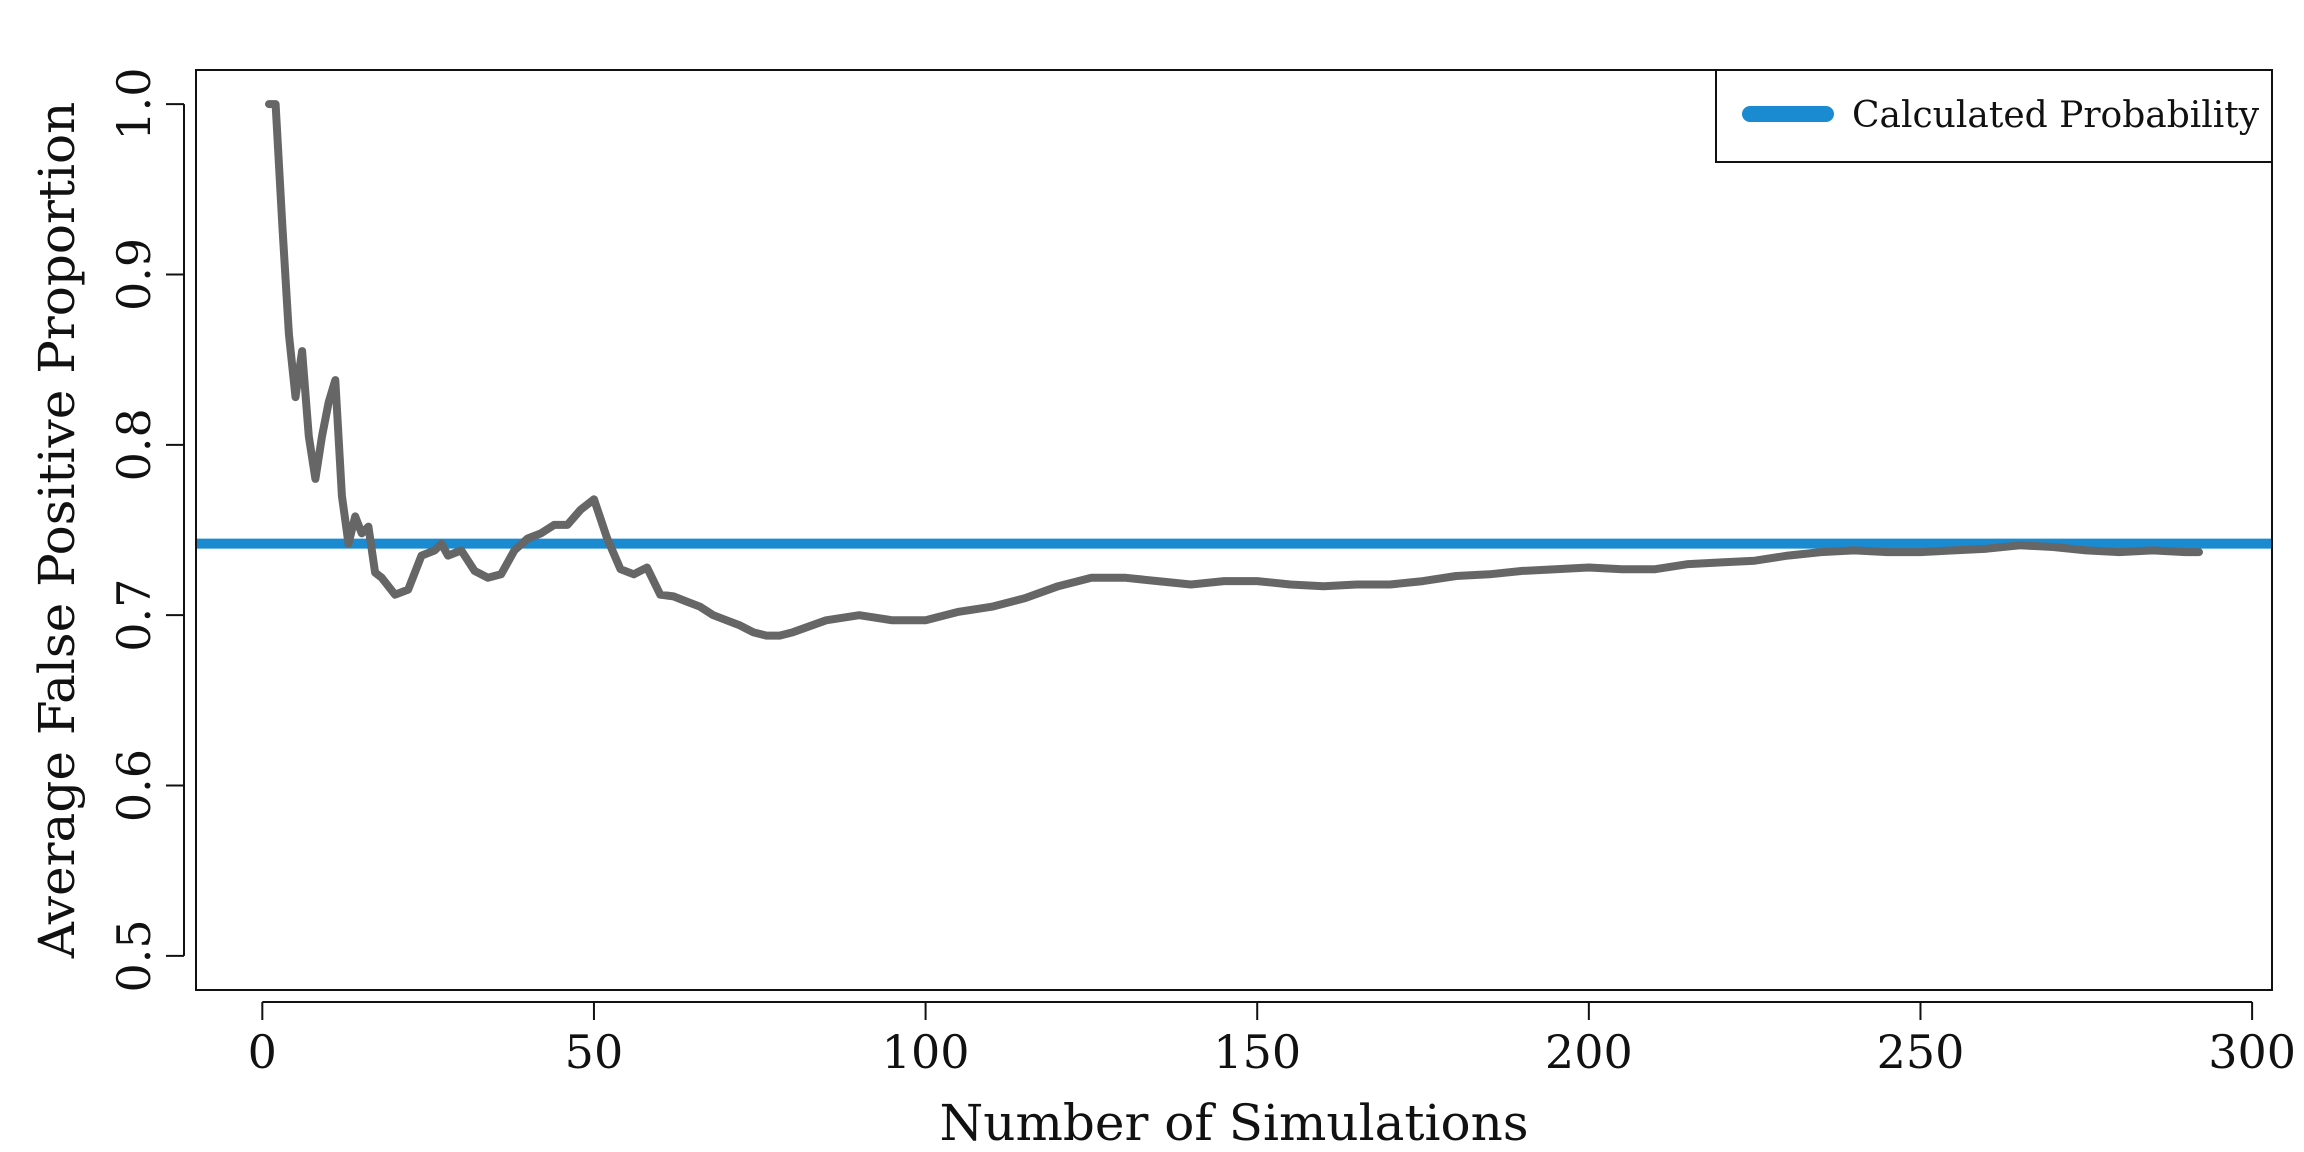  I want to click on x-tick-label: 150, so click(1257, 1052).